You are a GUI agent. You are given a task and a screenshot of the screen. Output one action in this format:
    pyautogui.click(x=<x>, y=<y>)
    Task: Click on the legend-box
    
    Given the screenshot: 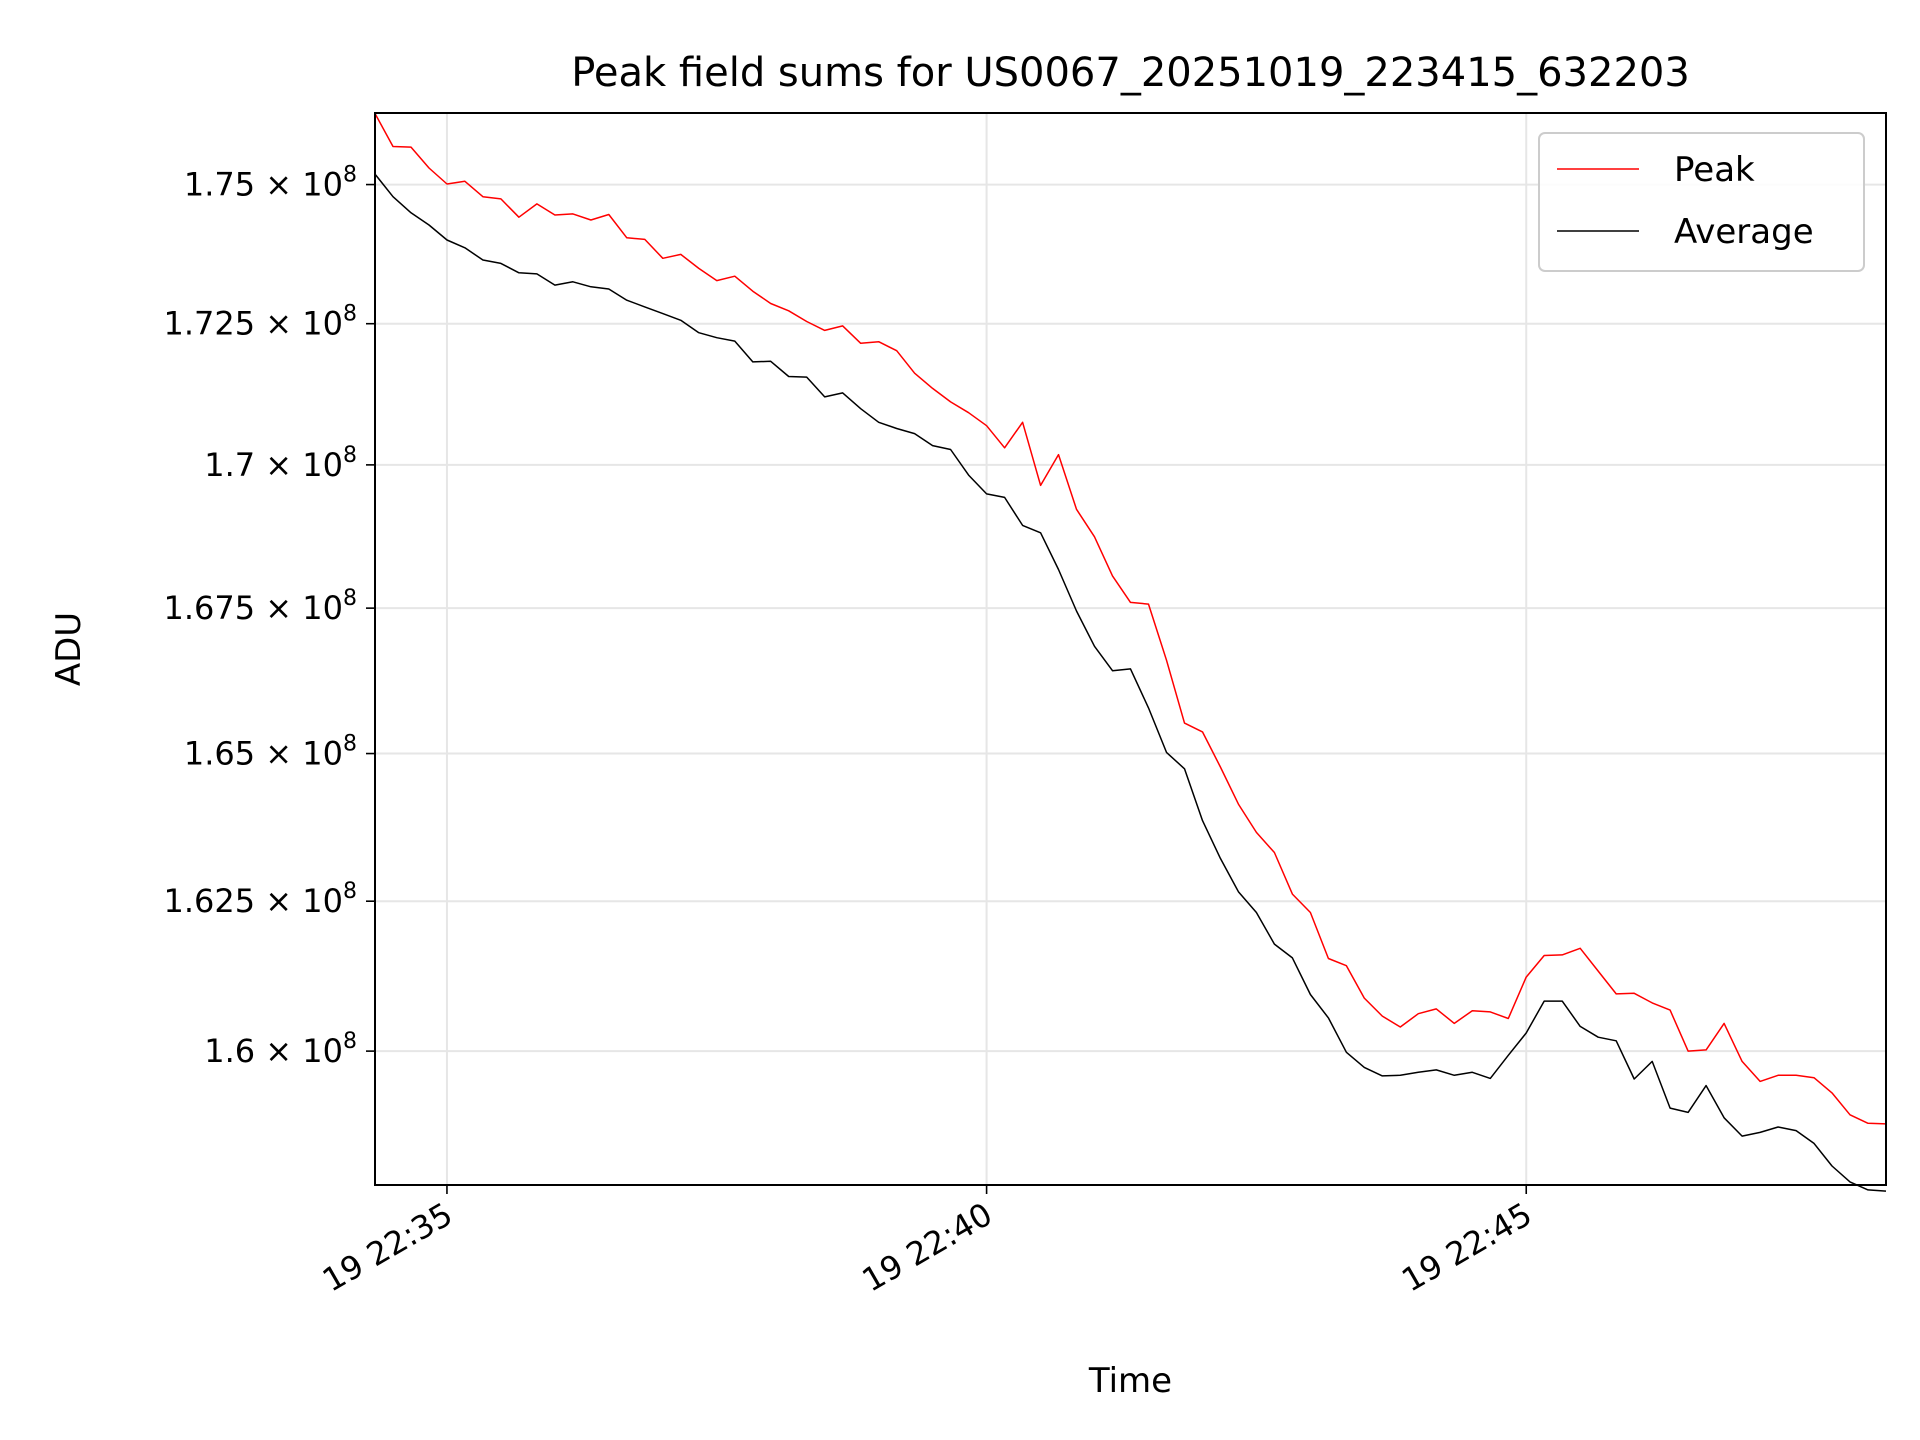 What is the action you would take?
    pyautogui.click(x=1701, y=202)
    